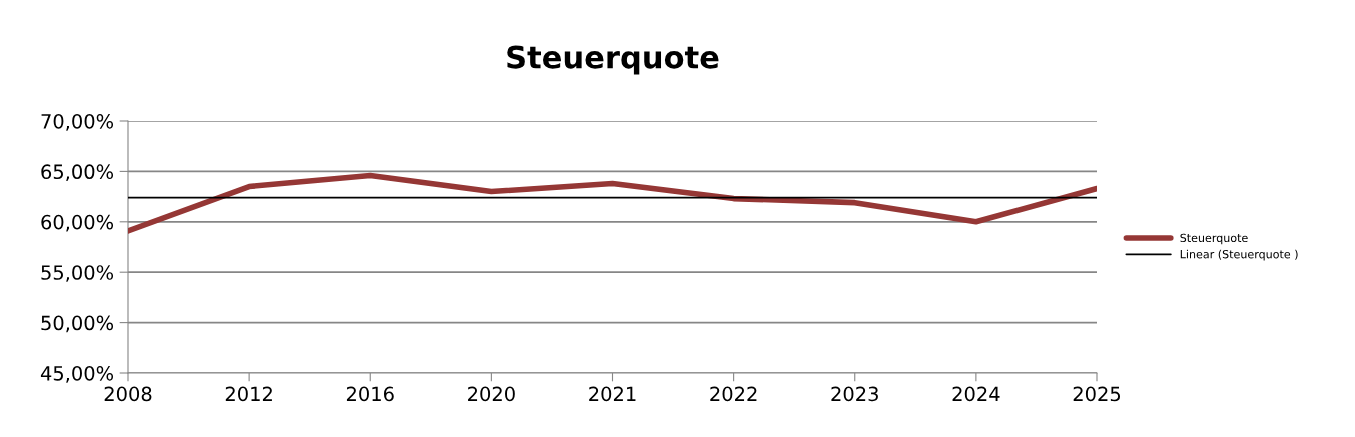 This screenshot has width=1355, height=437. Describe the element at coordinates (854, 394) in the screenshot. I see `x-tick-label: 2023` at that location.